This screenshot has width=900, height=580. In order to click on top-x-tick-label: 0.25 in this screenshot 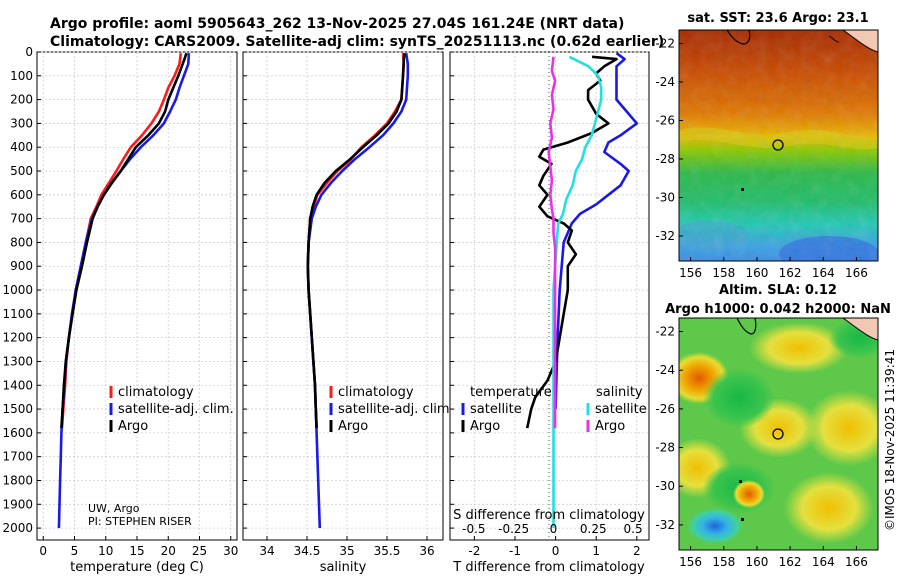, I will do `click(593, 529)`.